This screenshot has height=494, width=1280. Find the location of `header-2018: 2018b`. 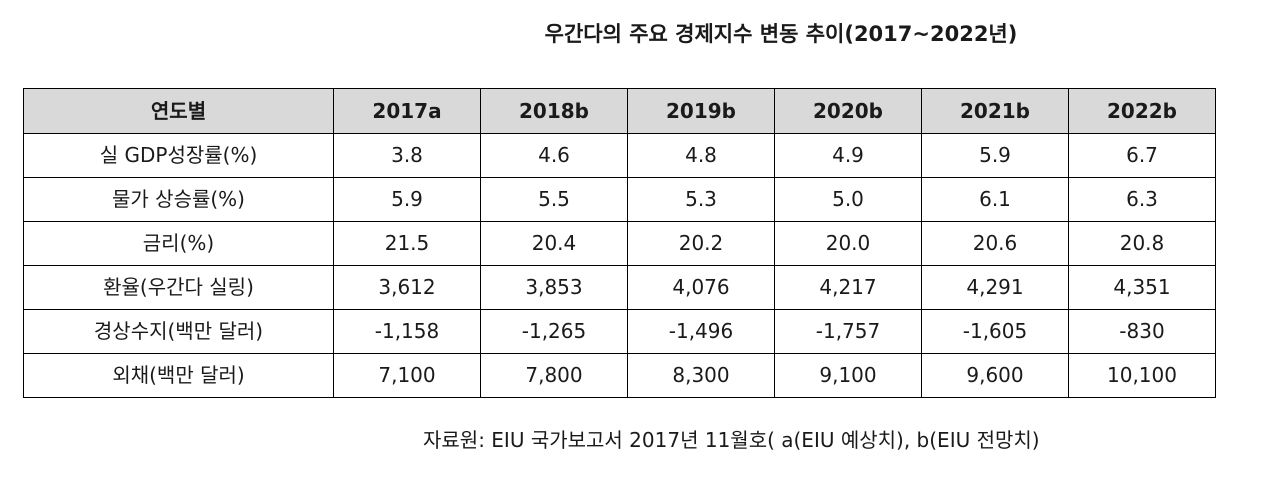

header-2018: 2018b is located at coordinates (554, 111).